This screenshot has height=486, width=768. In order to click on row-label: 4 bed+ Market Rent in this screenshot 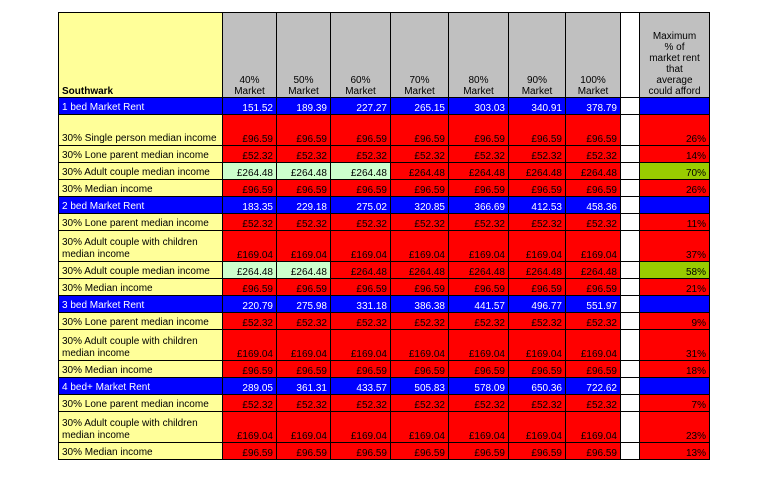, I will do `click(140, 386)`.